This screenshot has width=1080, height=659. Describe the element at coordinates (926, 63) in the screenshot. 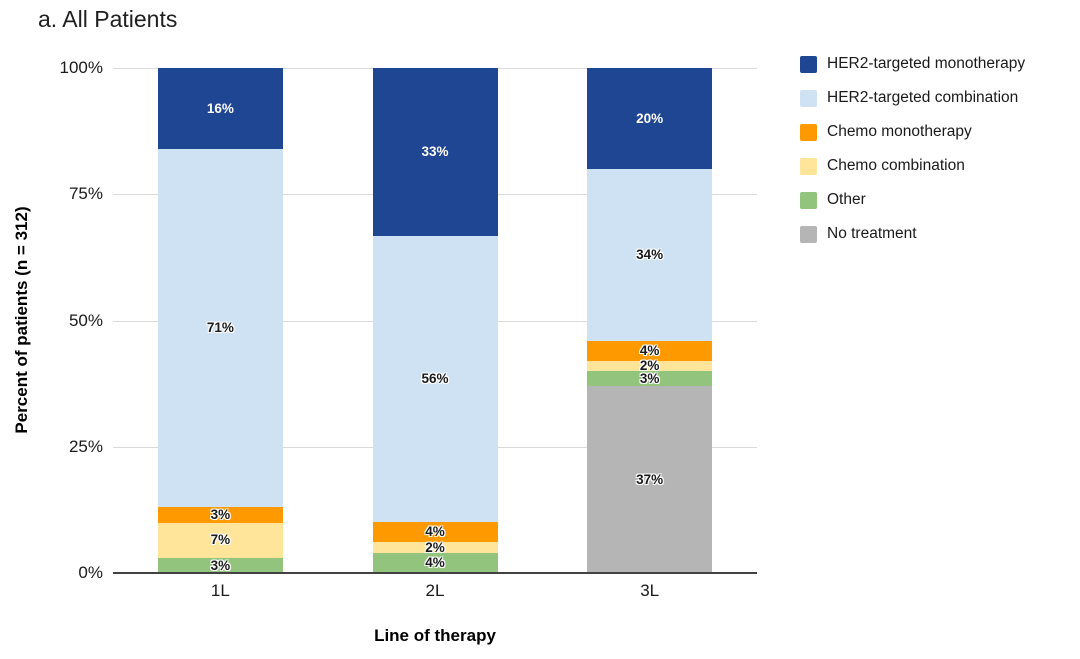

I see `legend-label: HER2-targeted monotherapy` at that location.